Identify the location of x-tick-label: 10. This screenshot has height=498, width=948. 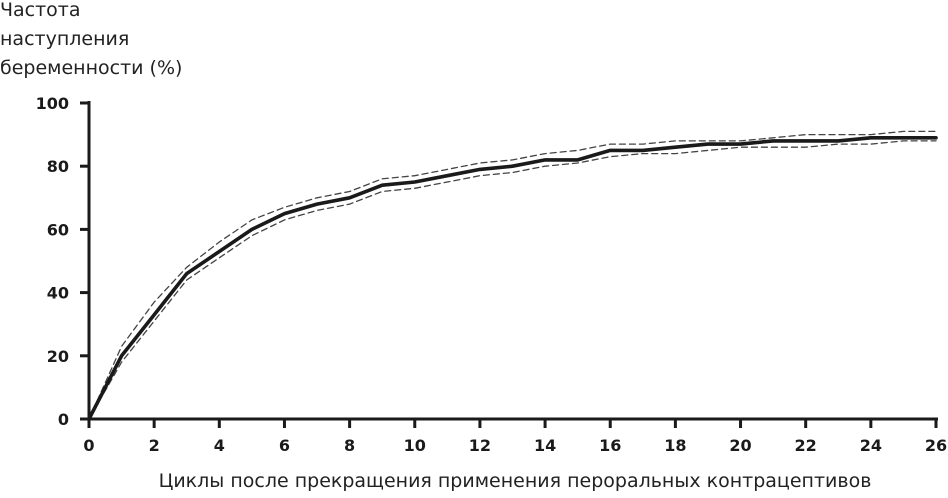
(415, 445).